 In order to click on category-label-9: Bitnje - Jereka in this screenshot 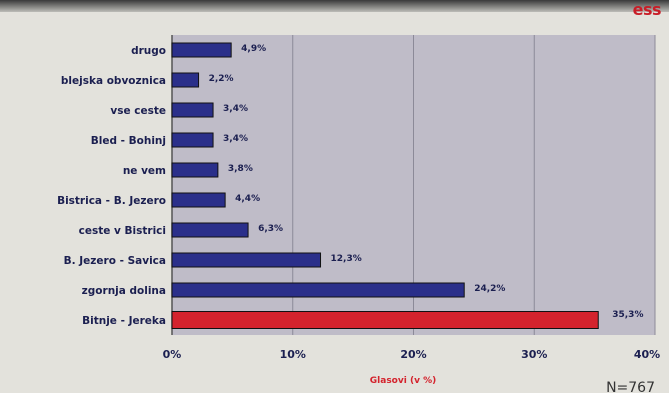, I will do `click(124, 321)`.